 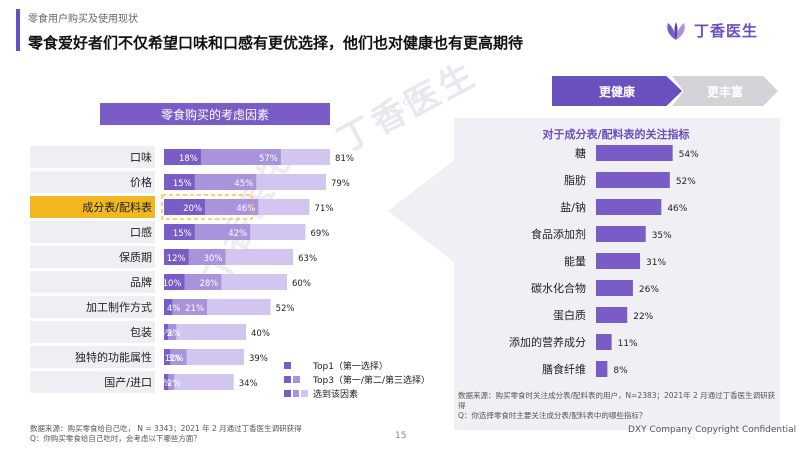 I want to click on tab-healthier-label: 更健康, so click(x=616, y=91).